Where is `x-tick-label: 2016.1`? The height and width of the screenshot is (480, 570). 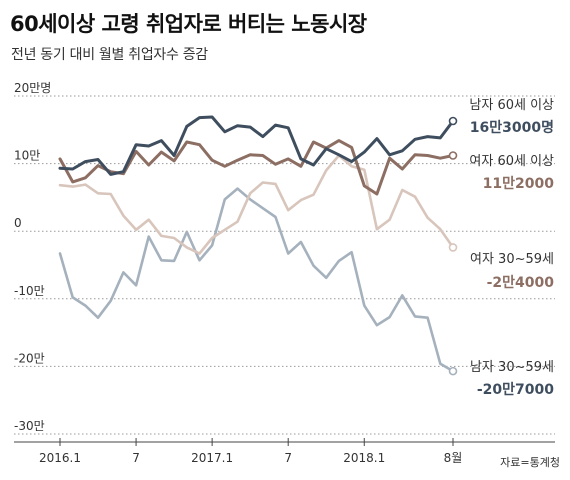
x-tick-label: 2016.1 is located at coordinates (60, 458).